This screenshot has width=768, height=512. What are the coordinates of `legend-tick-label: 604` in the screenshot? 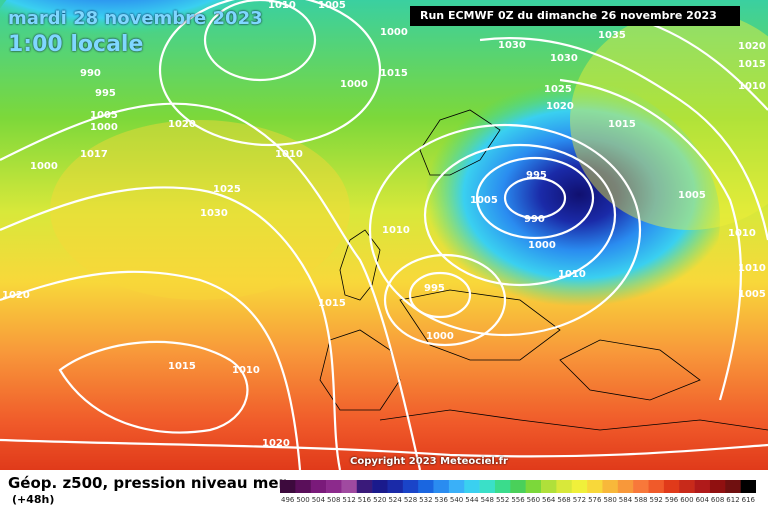 It's located at (703, 500).